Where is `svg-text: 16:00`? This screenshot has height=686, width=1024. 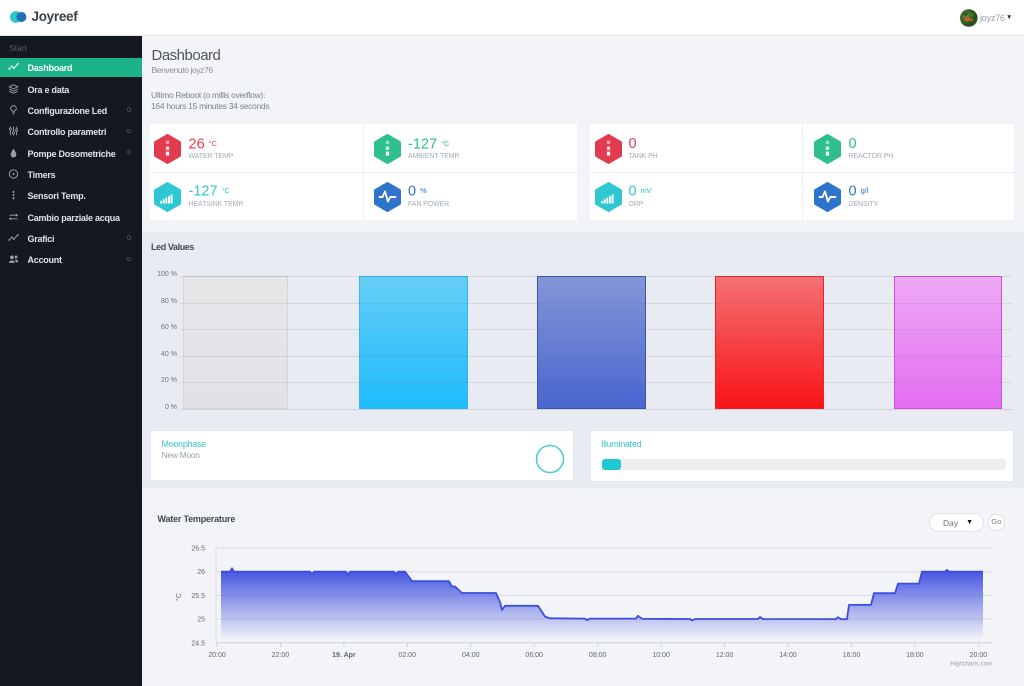
svg-text: 16:00 is located at coordinates (852, 655).